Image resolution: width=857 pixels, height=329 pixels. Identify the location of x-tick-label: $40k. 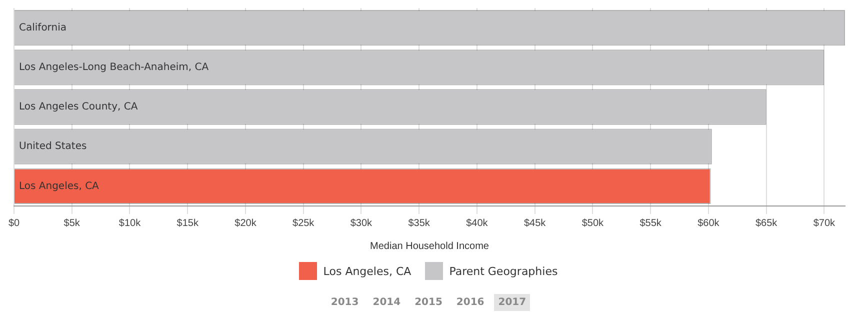
(477, 223).